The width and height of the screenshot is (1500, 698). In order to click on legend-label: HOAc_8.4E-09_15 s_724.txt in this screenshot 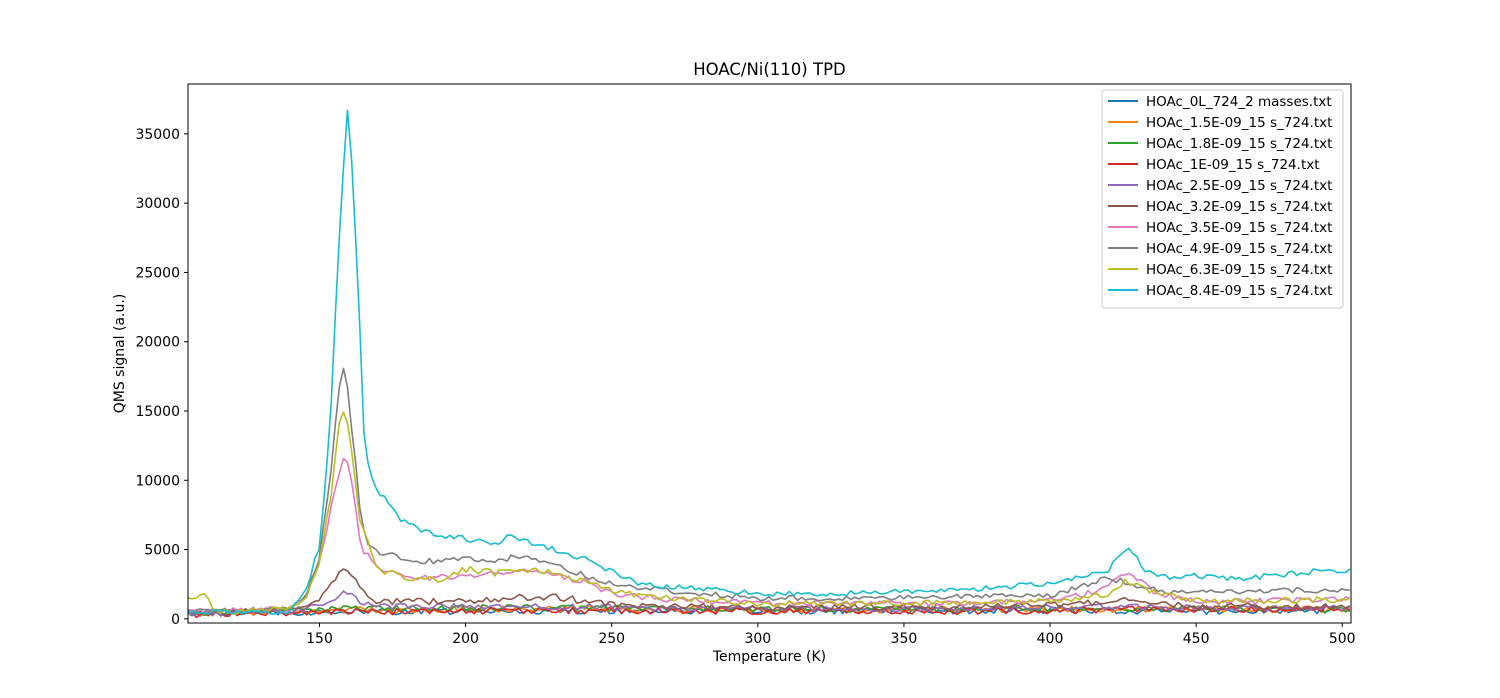, I will do `click(1239, 291)`.